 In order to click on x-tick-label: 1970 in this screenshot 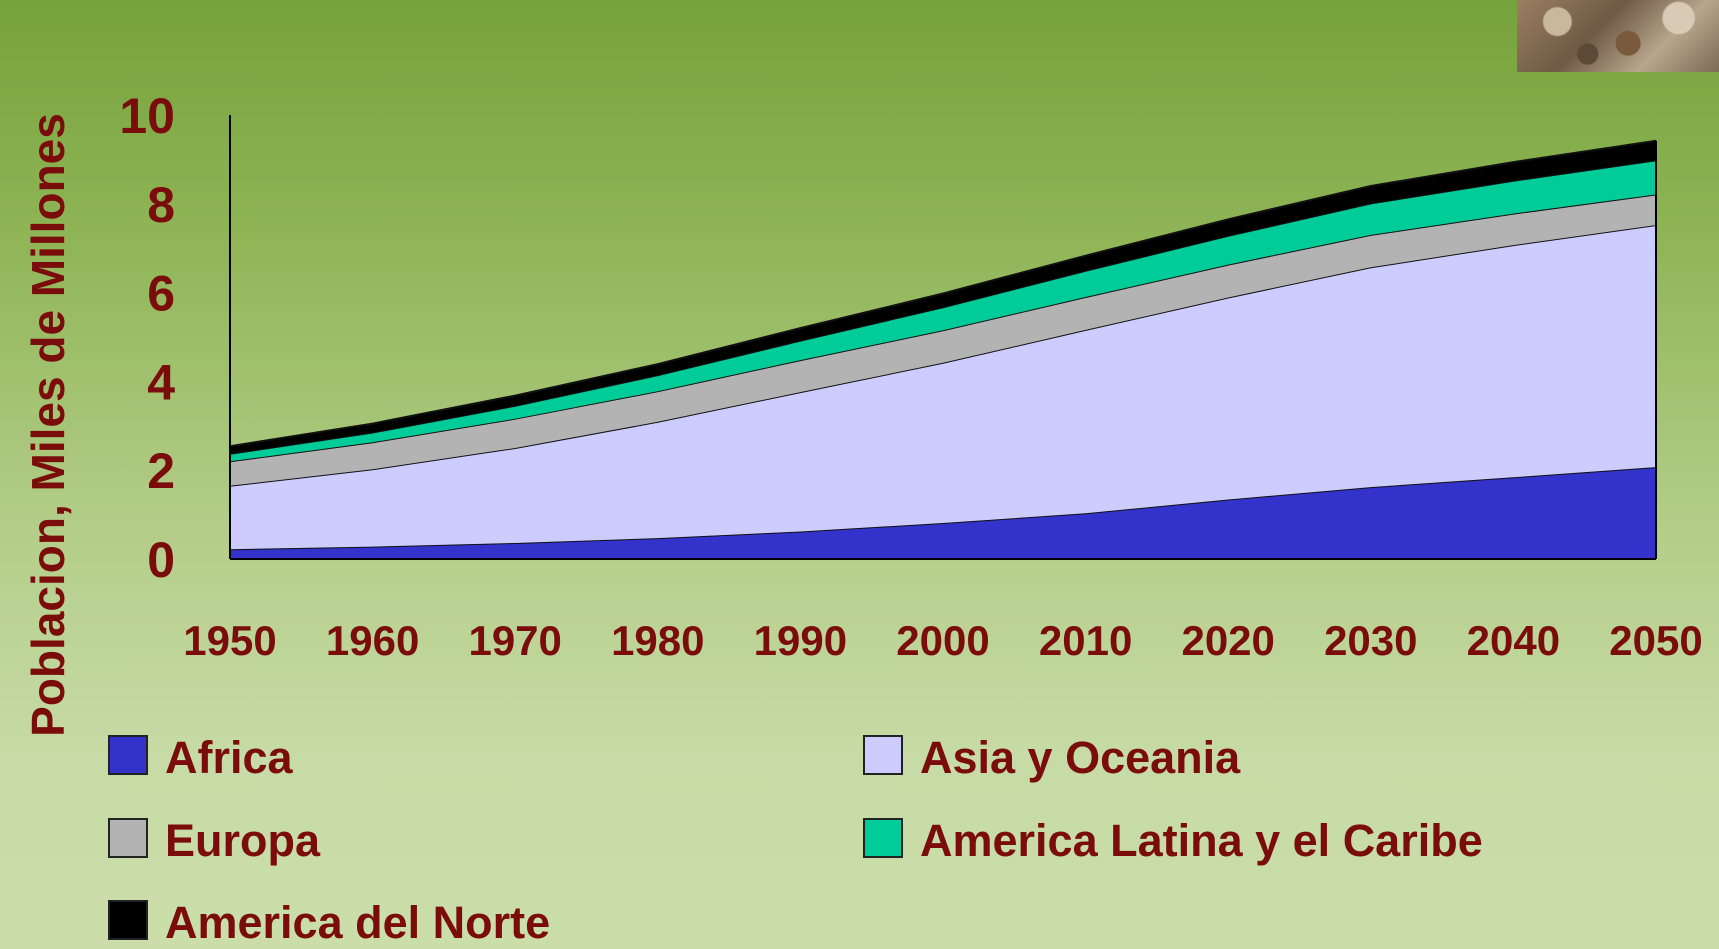, I will do `click(514, 640)`.